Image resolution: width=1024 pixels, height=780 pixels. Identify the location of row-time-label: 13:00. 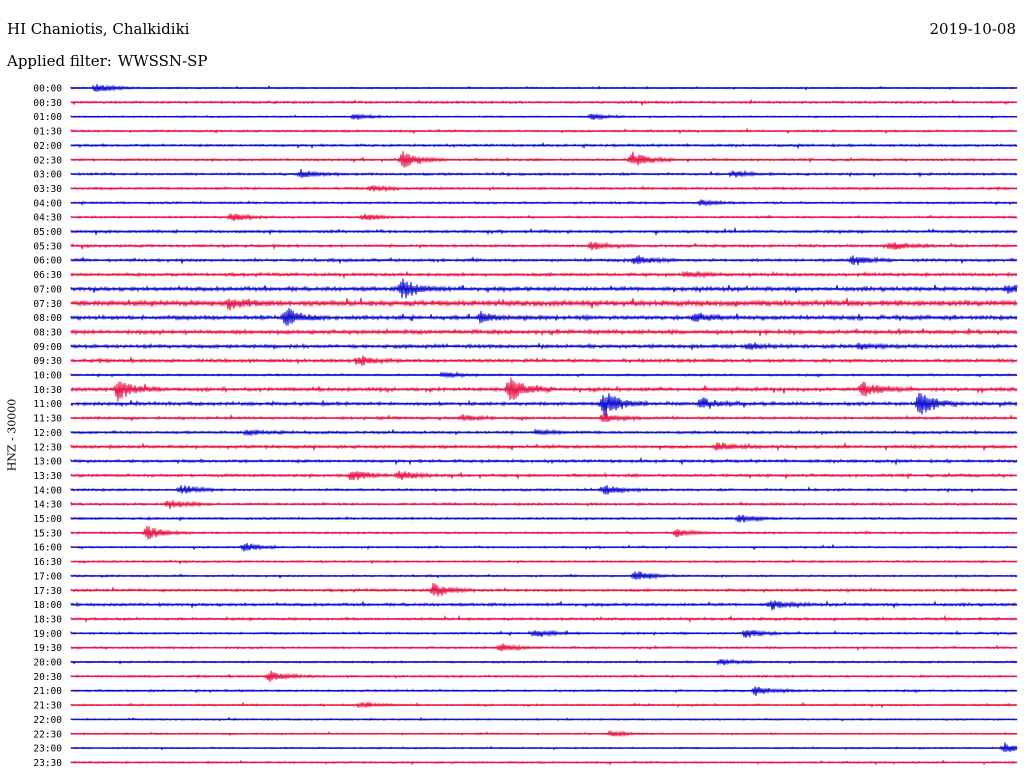
(47, 462).